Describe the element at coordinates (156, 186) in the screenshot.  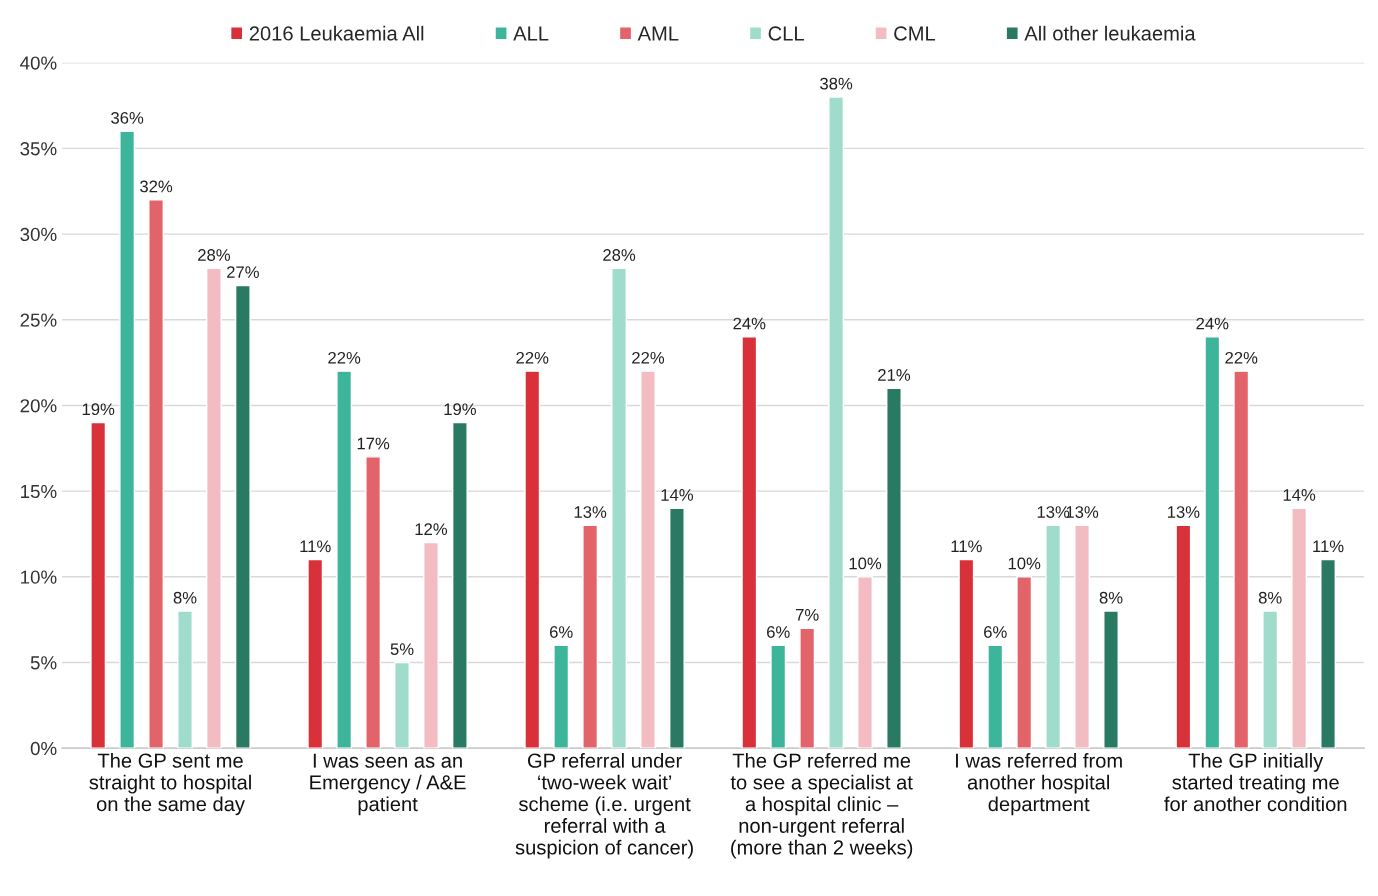
I see `data-label: 32%` at that location.